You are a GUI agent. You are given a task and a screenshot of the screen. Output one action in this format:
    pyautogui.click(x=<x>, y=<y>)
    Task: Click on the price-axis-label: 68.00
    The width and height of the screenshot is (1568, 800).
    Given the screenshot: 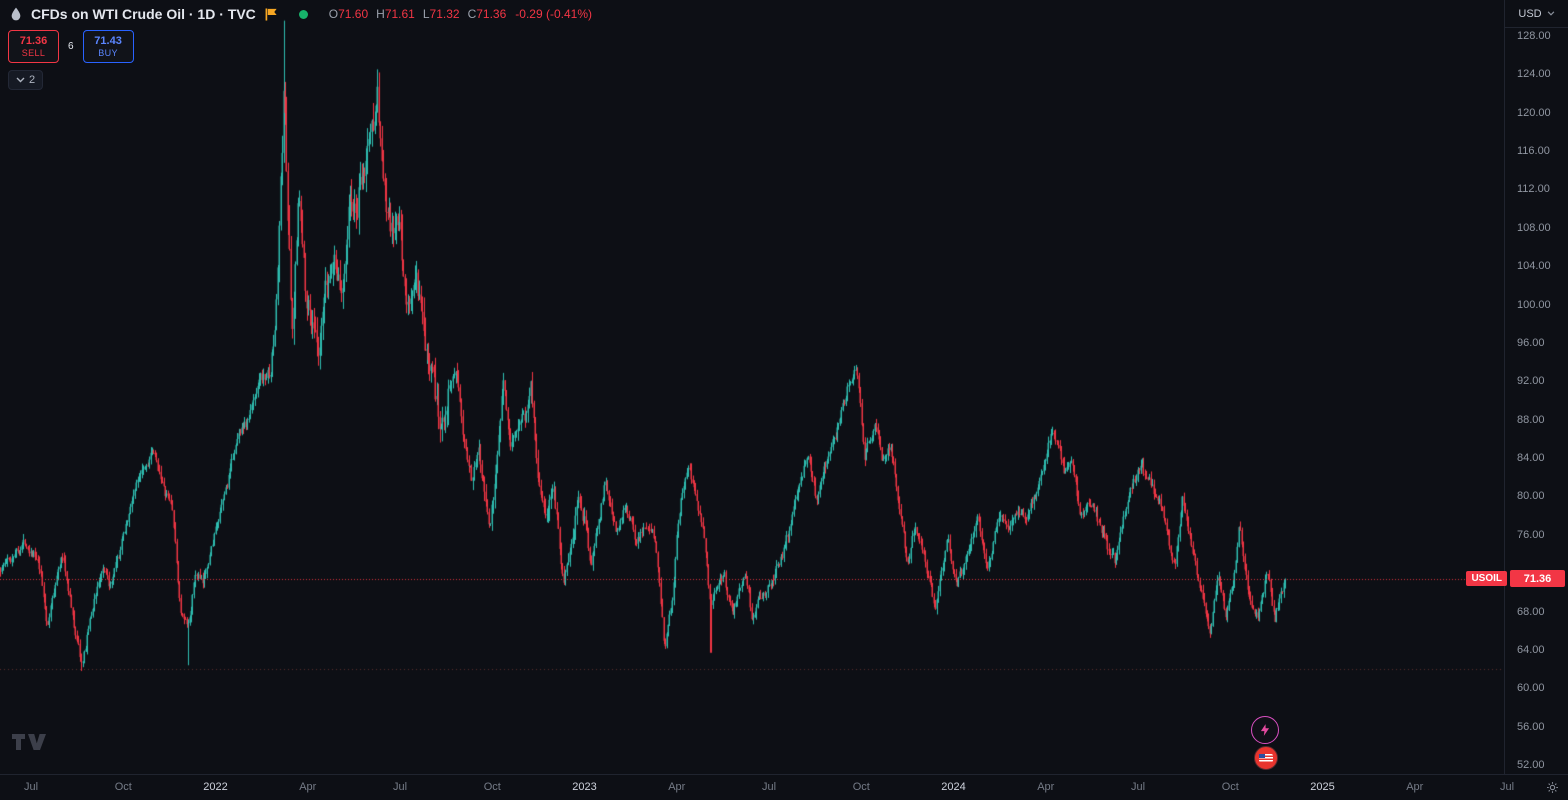 What is the action you would take?
    pyautogui.click(x=1531, y=611)
    